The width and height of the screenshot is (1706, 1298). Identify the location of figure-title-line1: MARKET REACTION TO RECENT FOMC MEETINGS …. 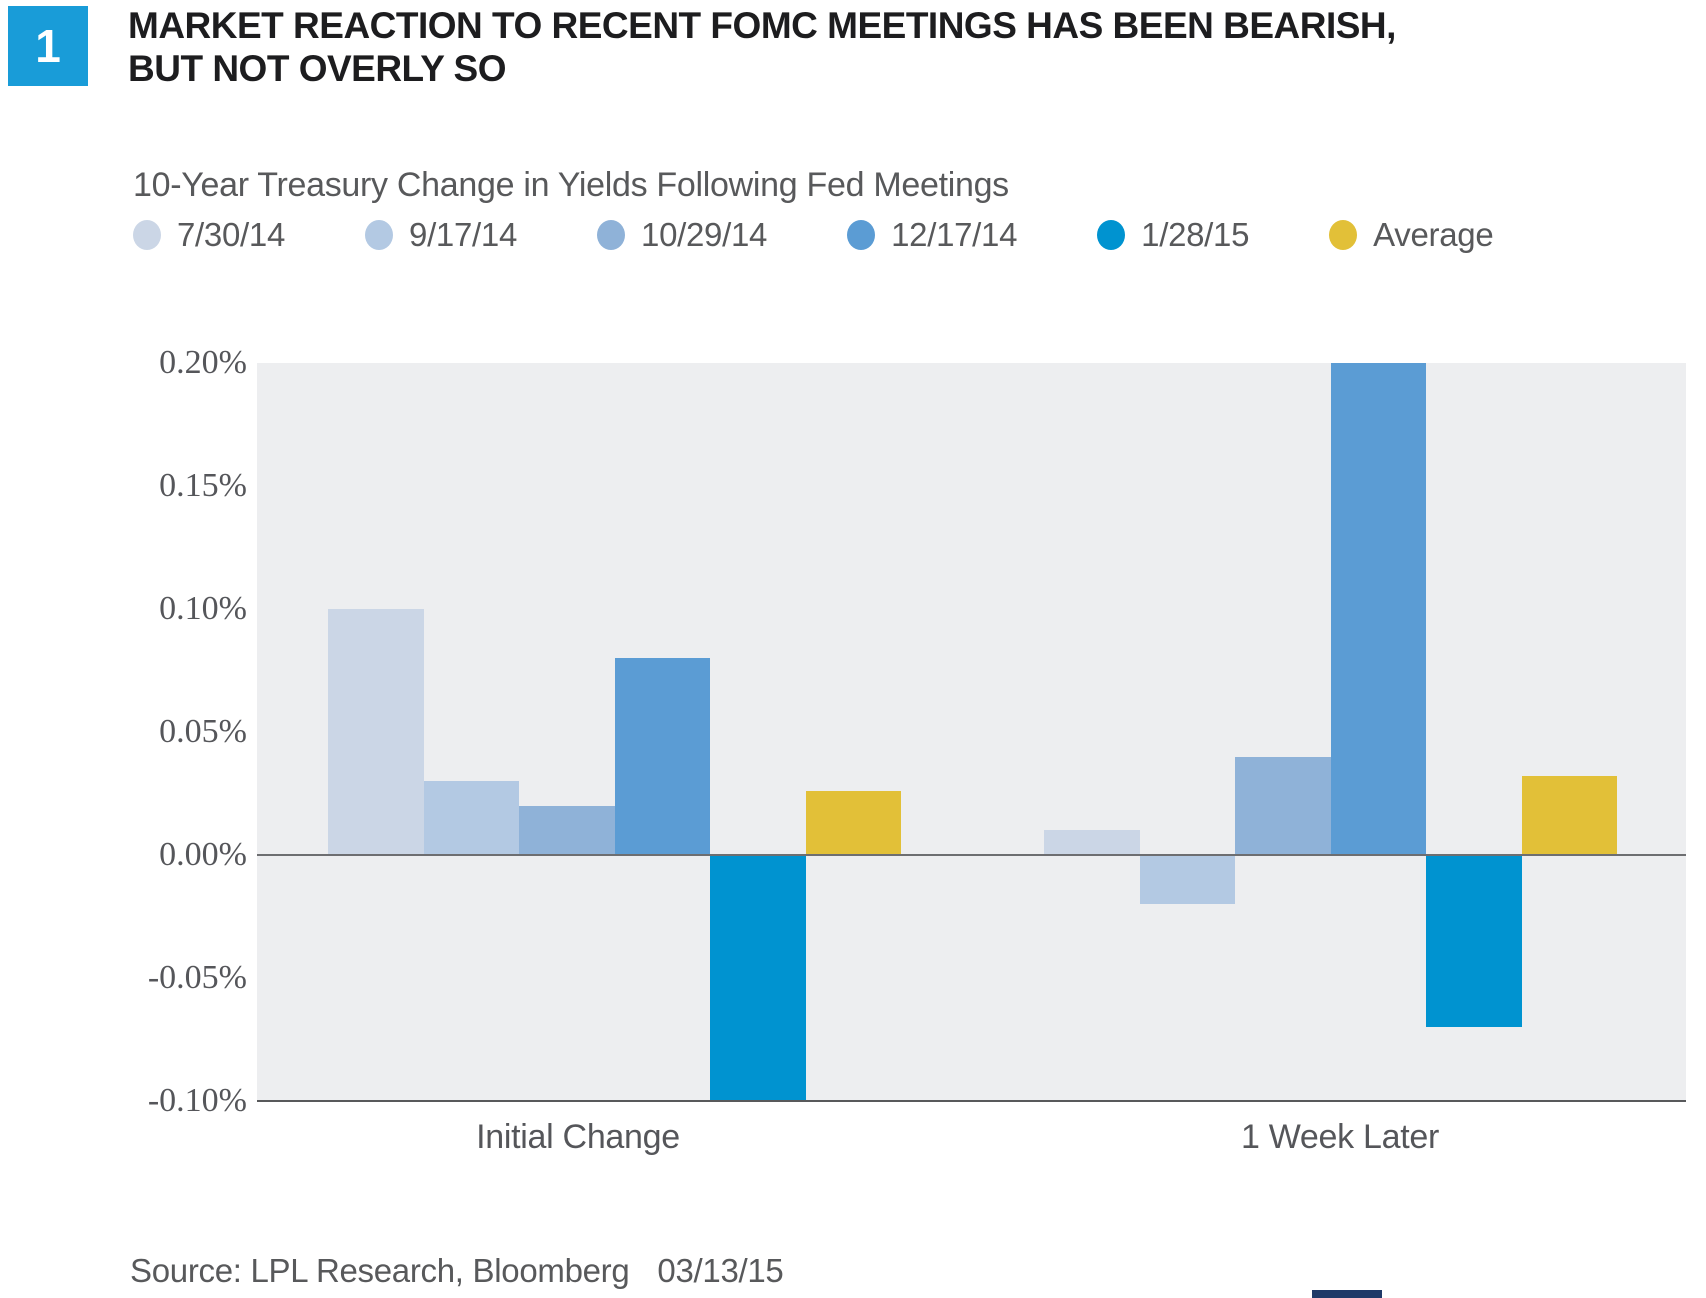
(762, 25).